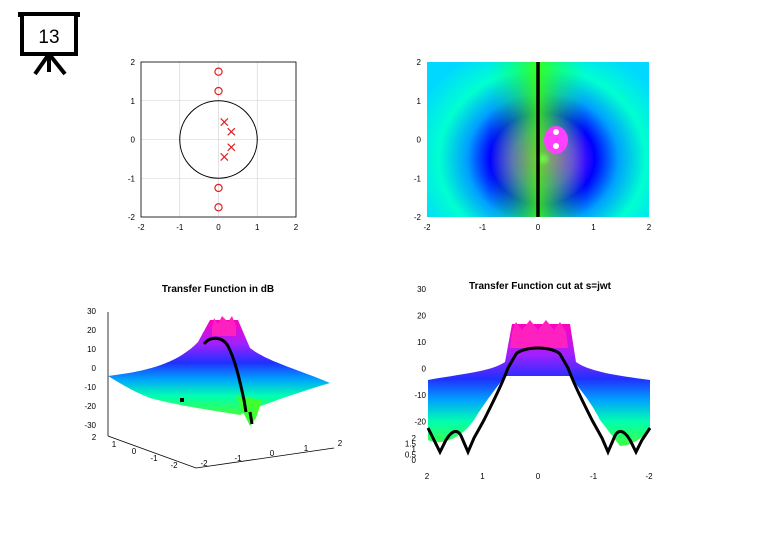  I want to click on surface-3d-body, so click(219, 367).